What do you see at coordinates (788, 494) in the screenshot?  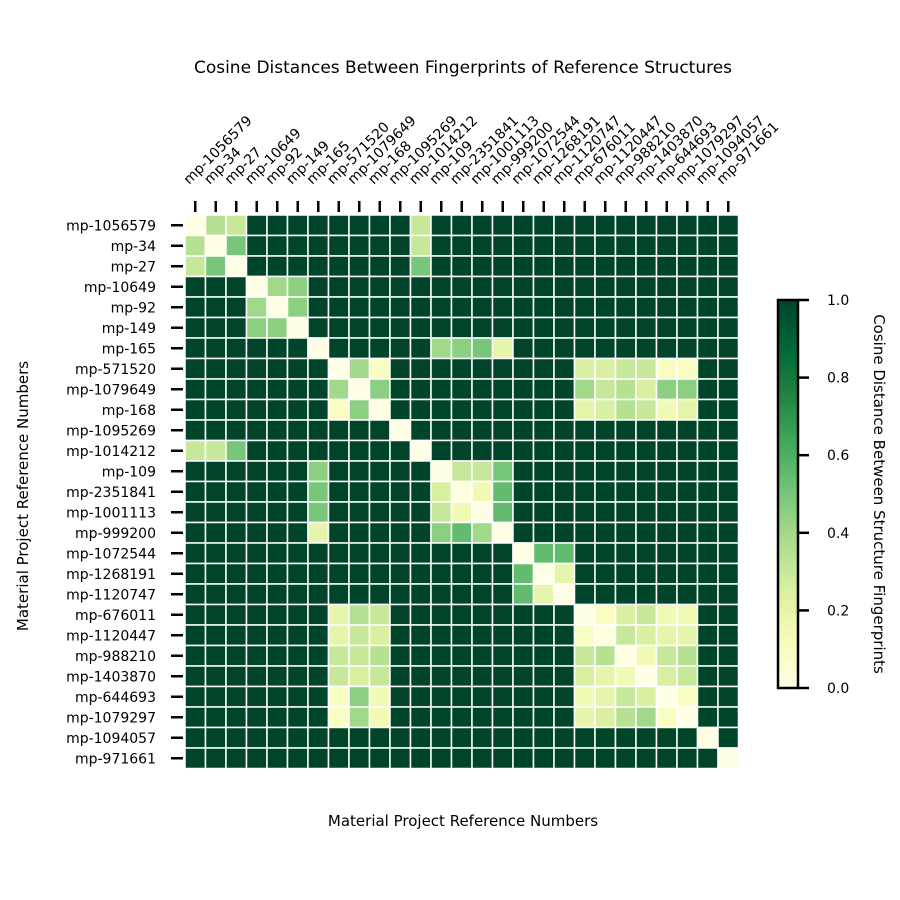 I see `colorbar-gradient` at bounding box center [788, 494].